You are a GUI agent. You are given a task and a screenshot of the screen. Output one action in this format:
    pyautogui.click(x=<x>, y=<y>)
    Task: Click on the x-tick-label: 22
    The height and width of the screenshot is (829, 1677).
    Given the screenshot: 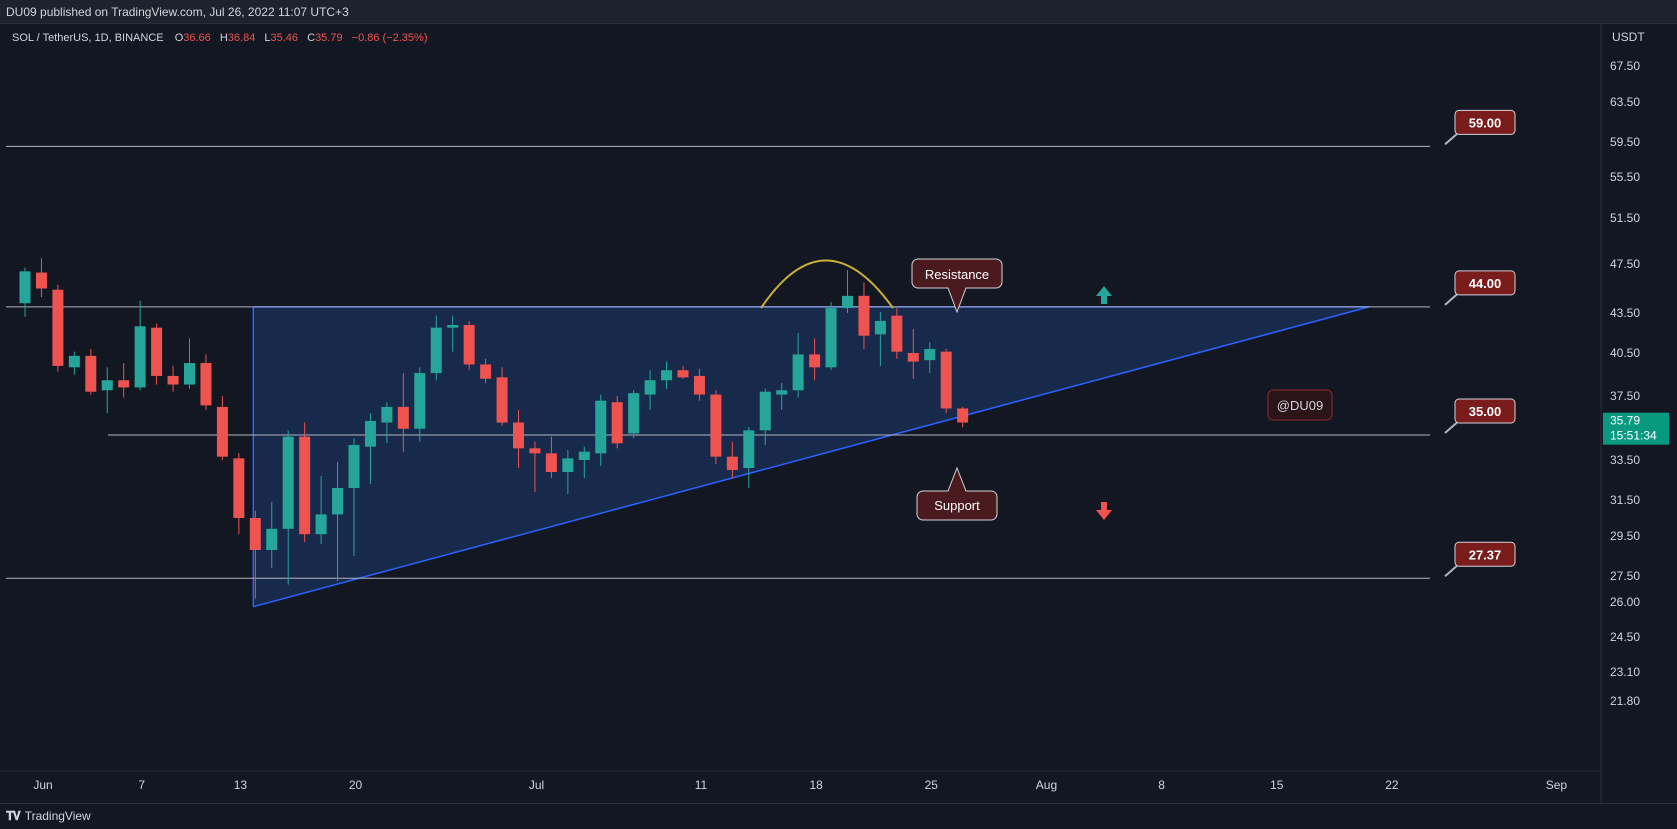 What is the action you would take?
    pyautogui.click(x=1392, y=785)
    